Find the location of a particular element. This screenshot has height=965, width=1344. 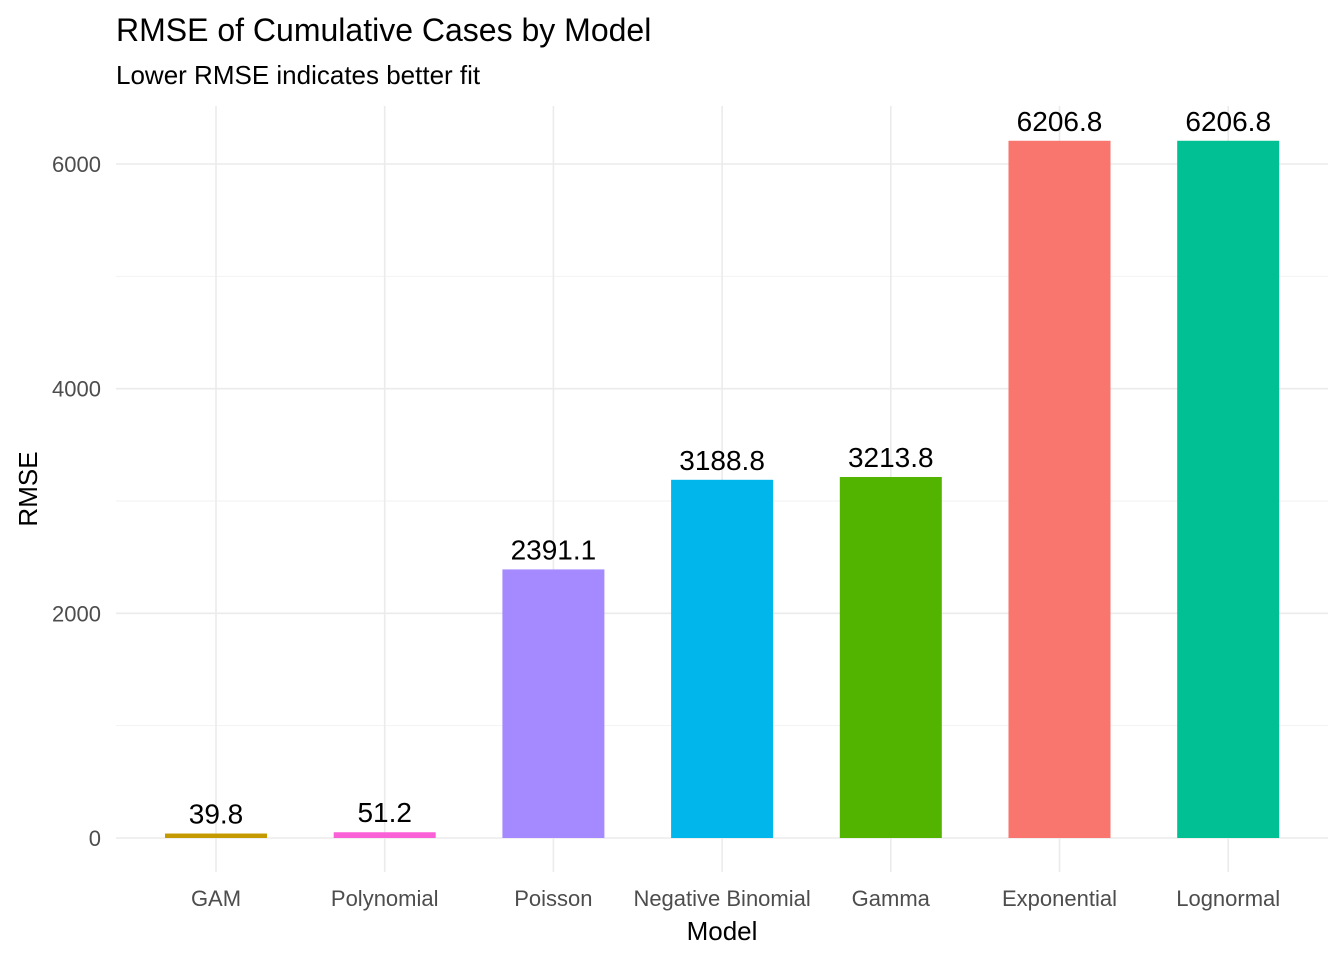

y-tick-label: 2000 is located at coordinates (76, 613).